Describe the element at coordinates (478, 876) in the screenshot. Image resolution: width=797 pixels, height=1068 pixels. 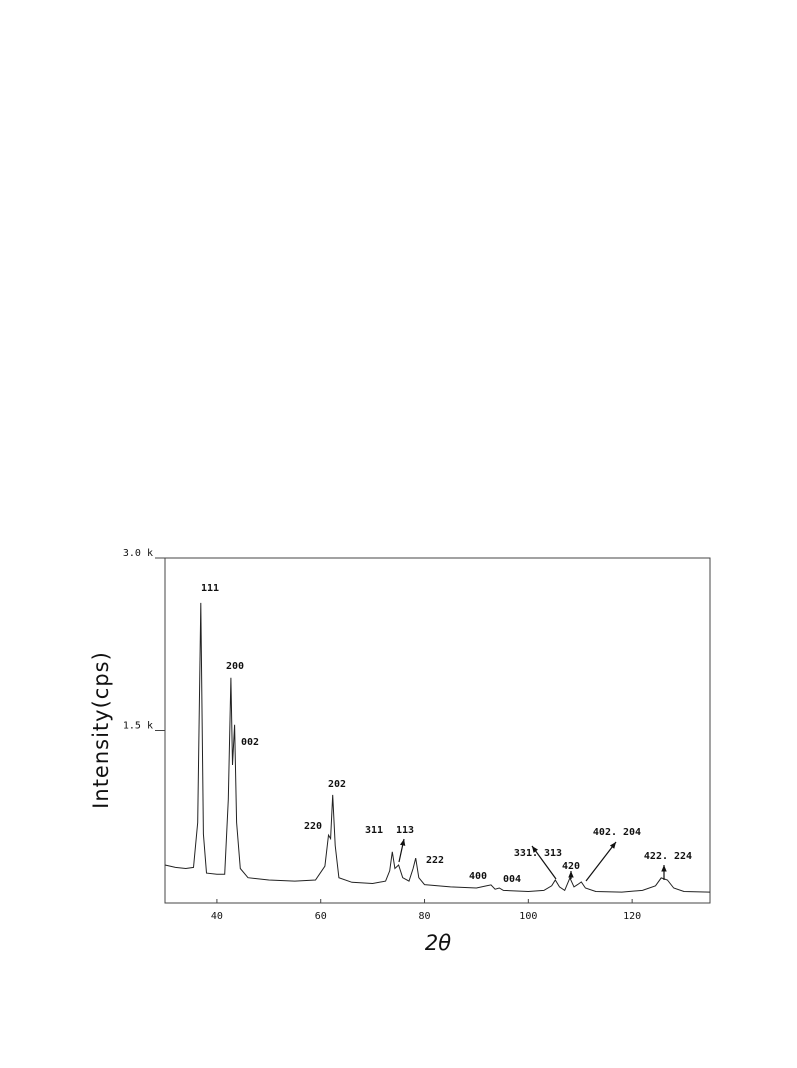
I see `peak-label: 400` at that location.